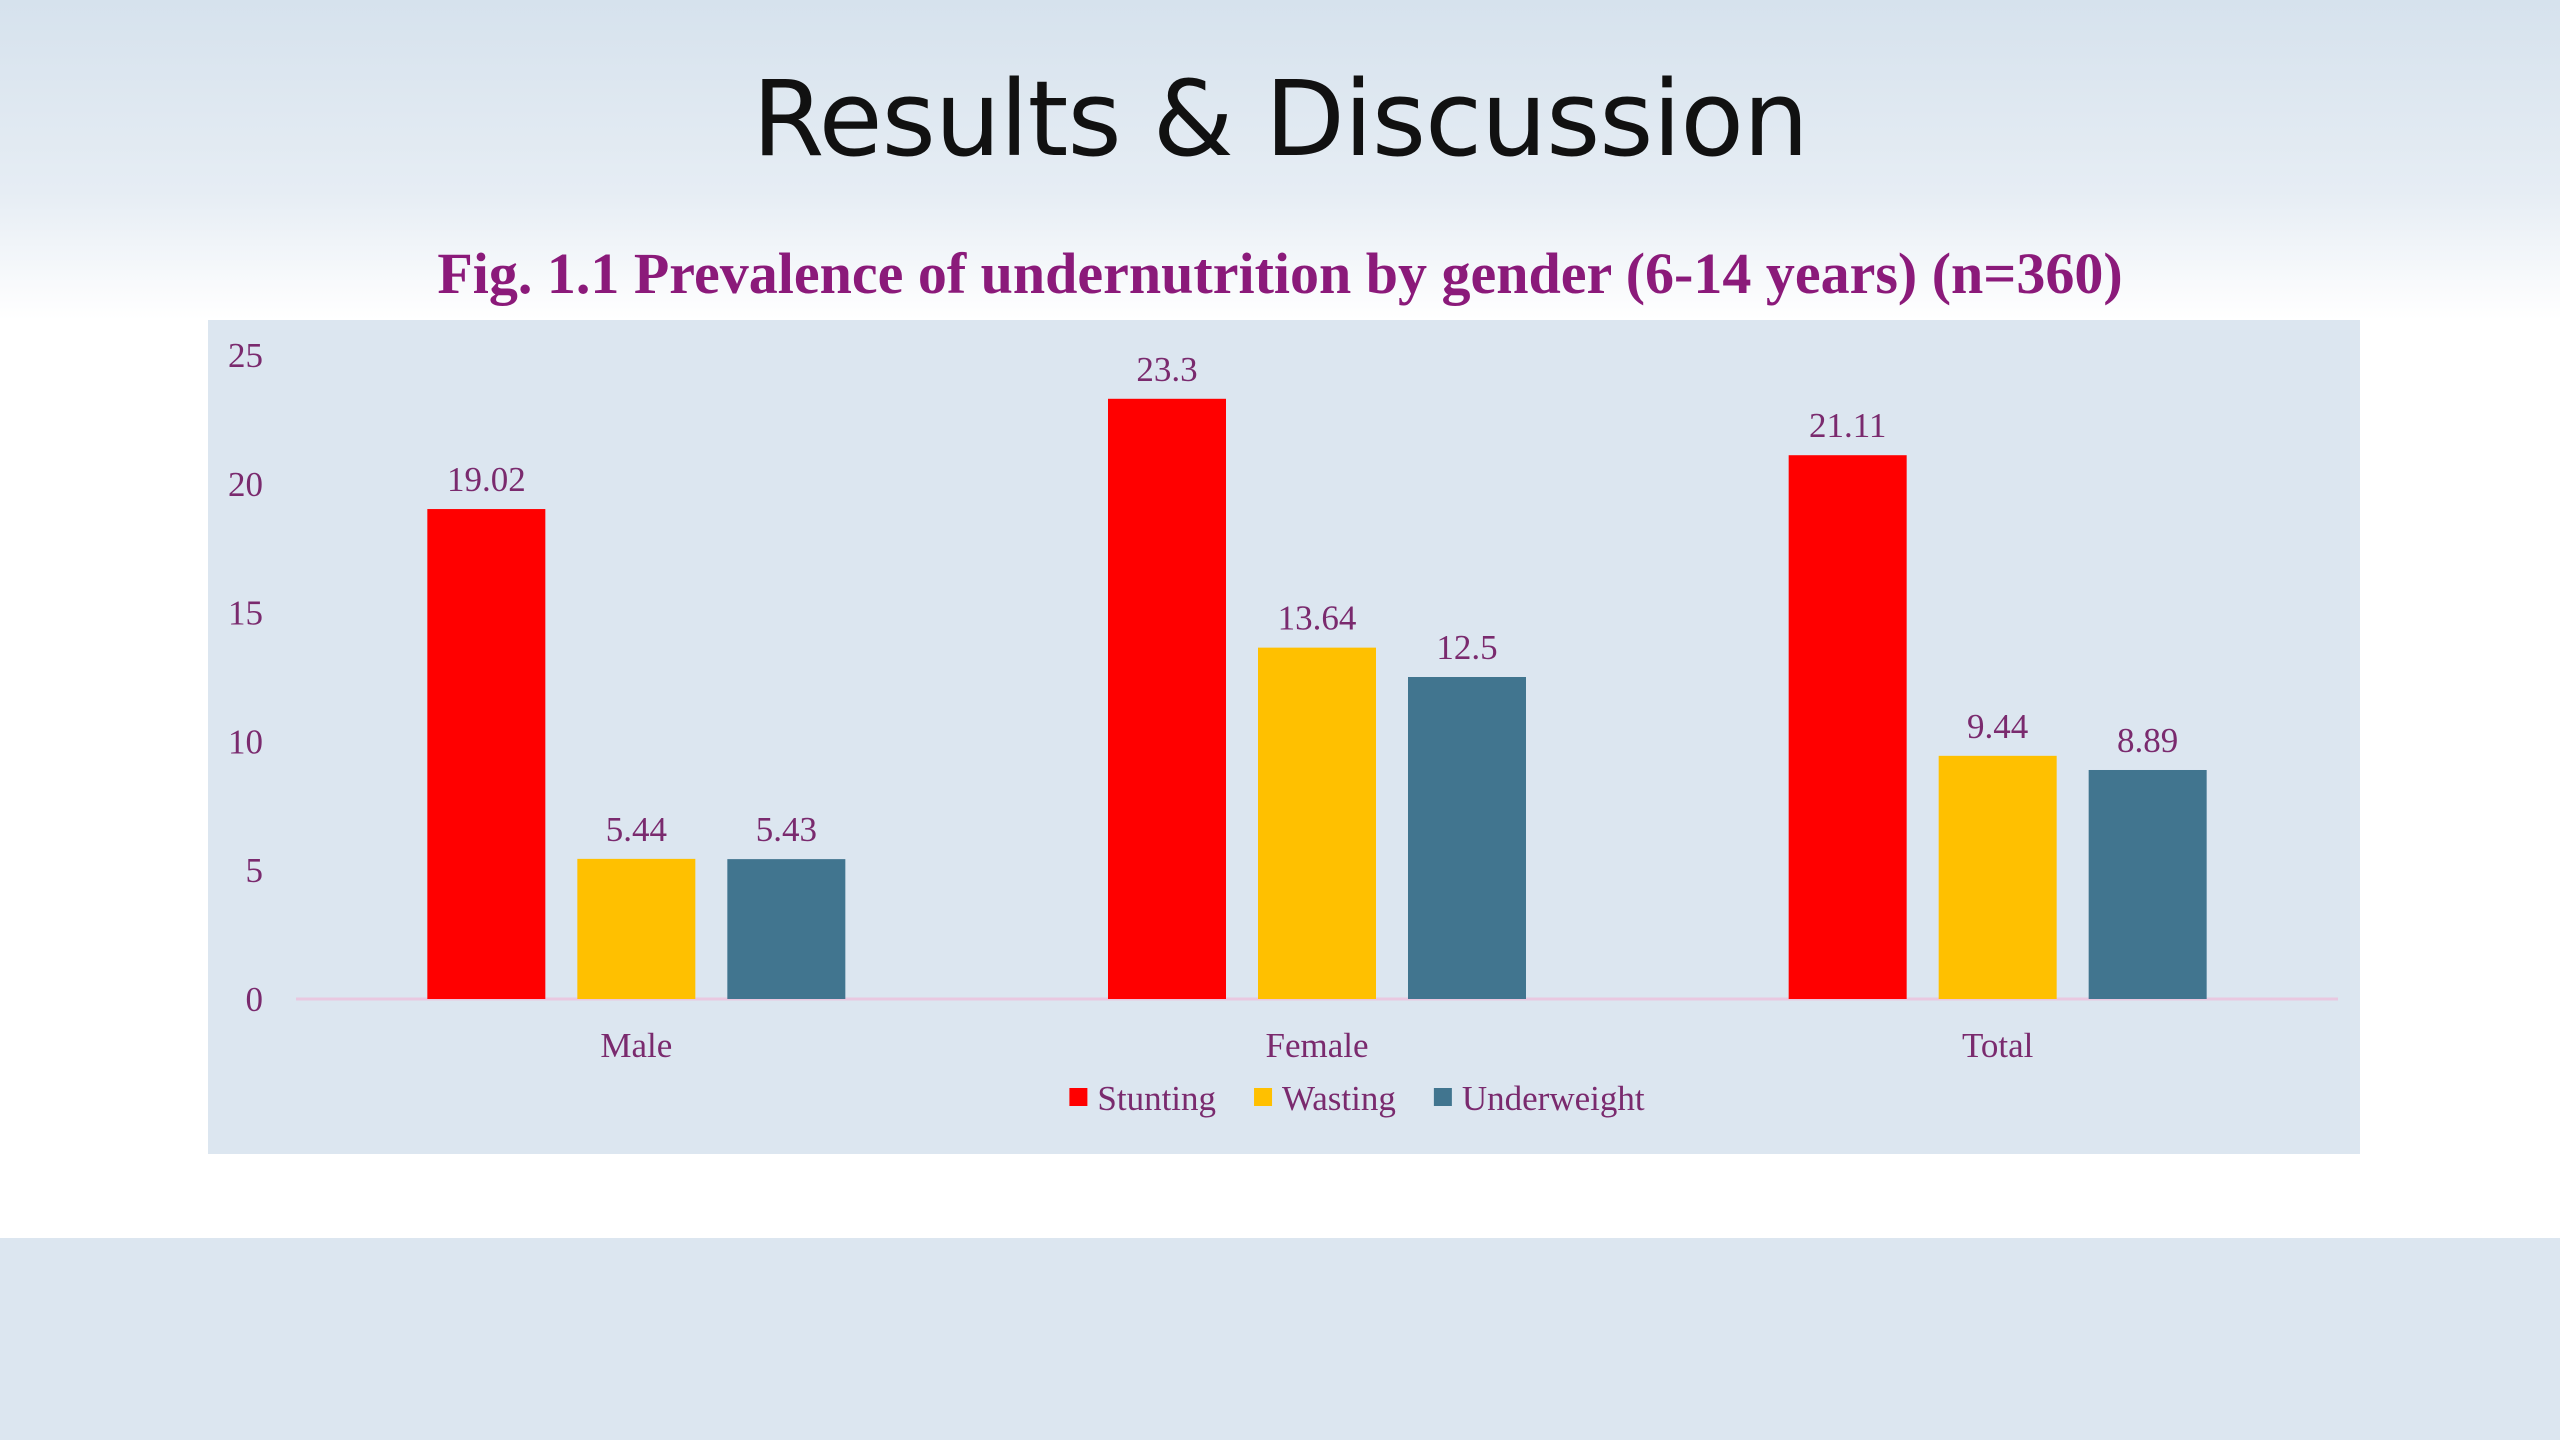 This screenshot has width=2560, height=1440. I want to click on bar-wasting-female, so click(1317, 823).